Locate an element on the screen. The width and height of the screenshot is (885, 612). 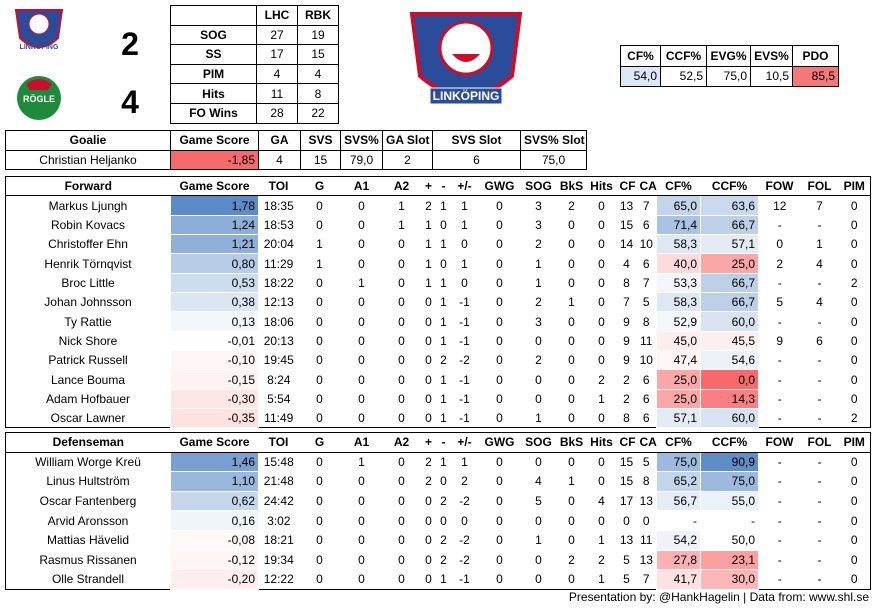
stat-cell: 25,0 is located at coordinates (729, 263).